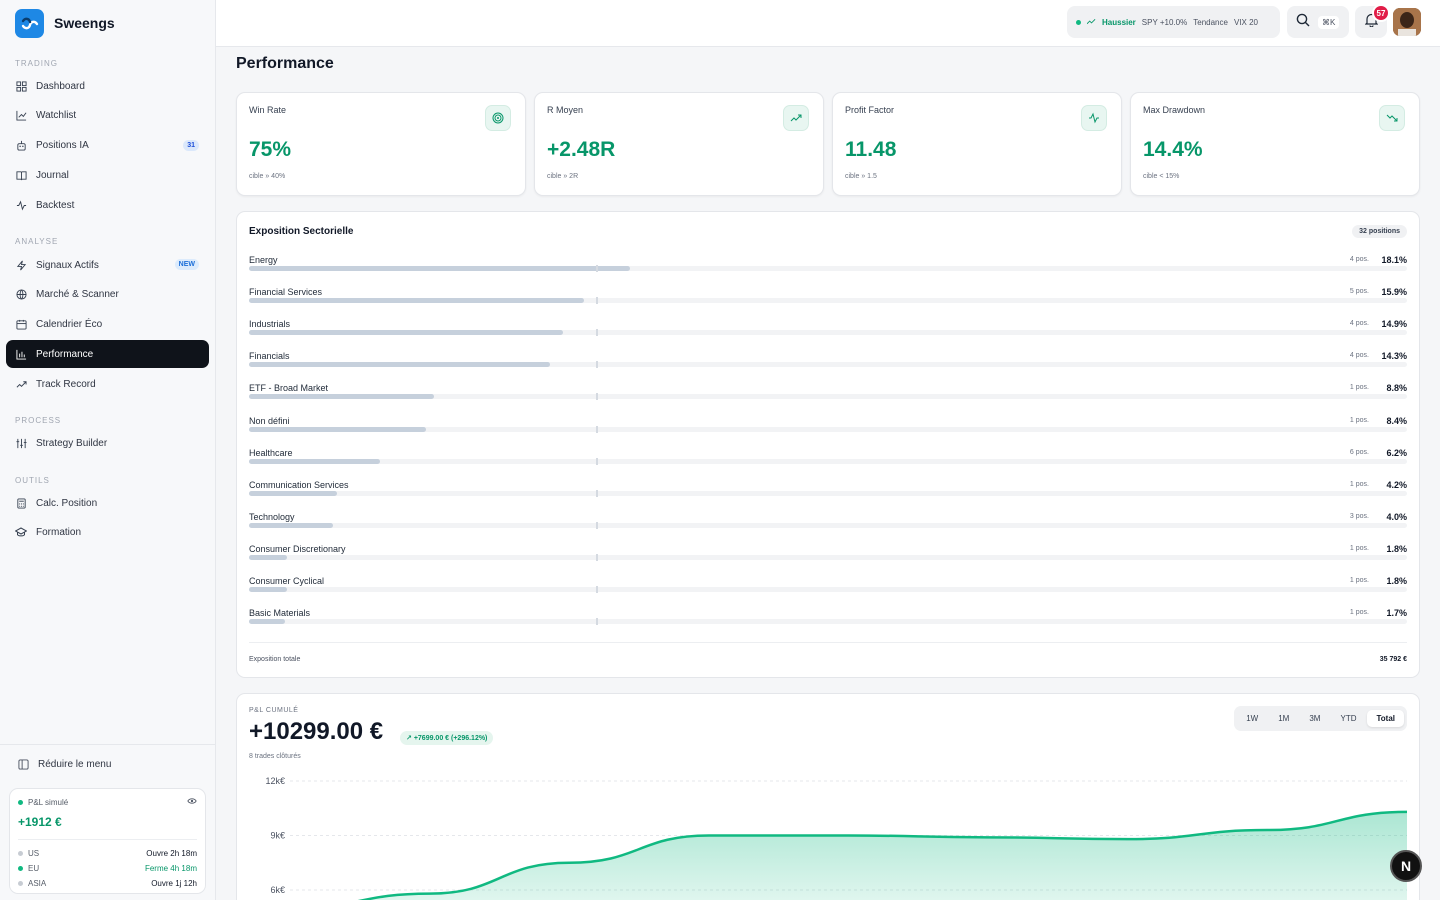 Image resolution: width=1440 pixels, height=900 pixels. What do you see at coordinates (107, 325) in the screenshot?
I see `sidebar-item-calendrier-eco: Calendrier Éco` at bounding box center [107, 325].